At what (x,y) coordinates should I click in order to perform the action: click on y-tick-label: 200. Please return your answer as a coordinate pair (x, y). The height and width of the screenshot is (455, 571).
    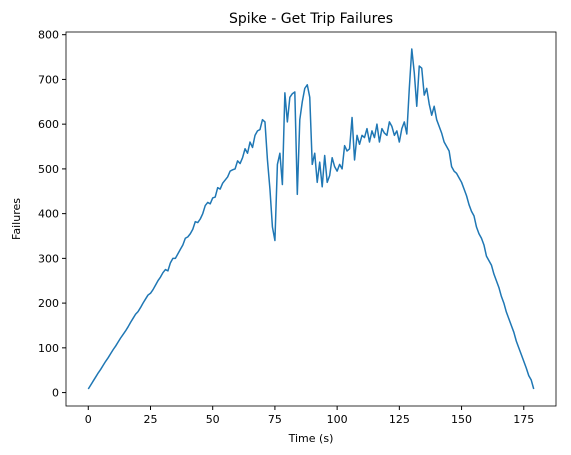
    Looking at the image, I should click on (48, 303).